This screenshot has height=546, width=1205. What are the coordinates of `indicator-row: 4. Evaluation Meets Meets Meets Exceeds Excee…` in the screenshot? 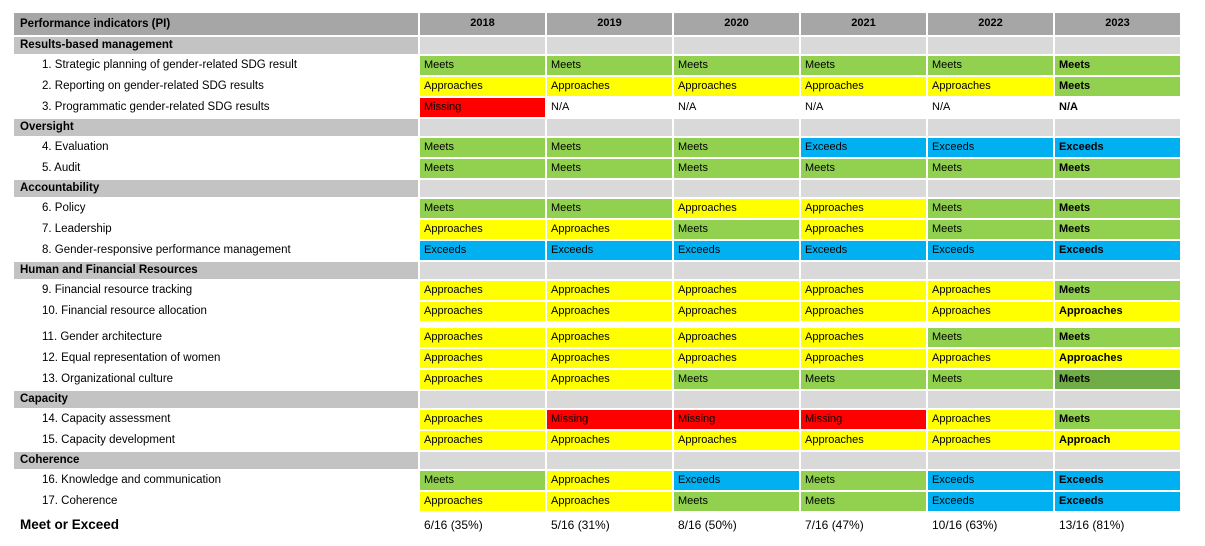 It's located at (609, 147).